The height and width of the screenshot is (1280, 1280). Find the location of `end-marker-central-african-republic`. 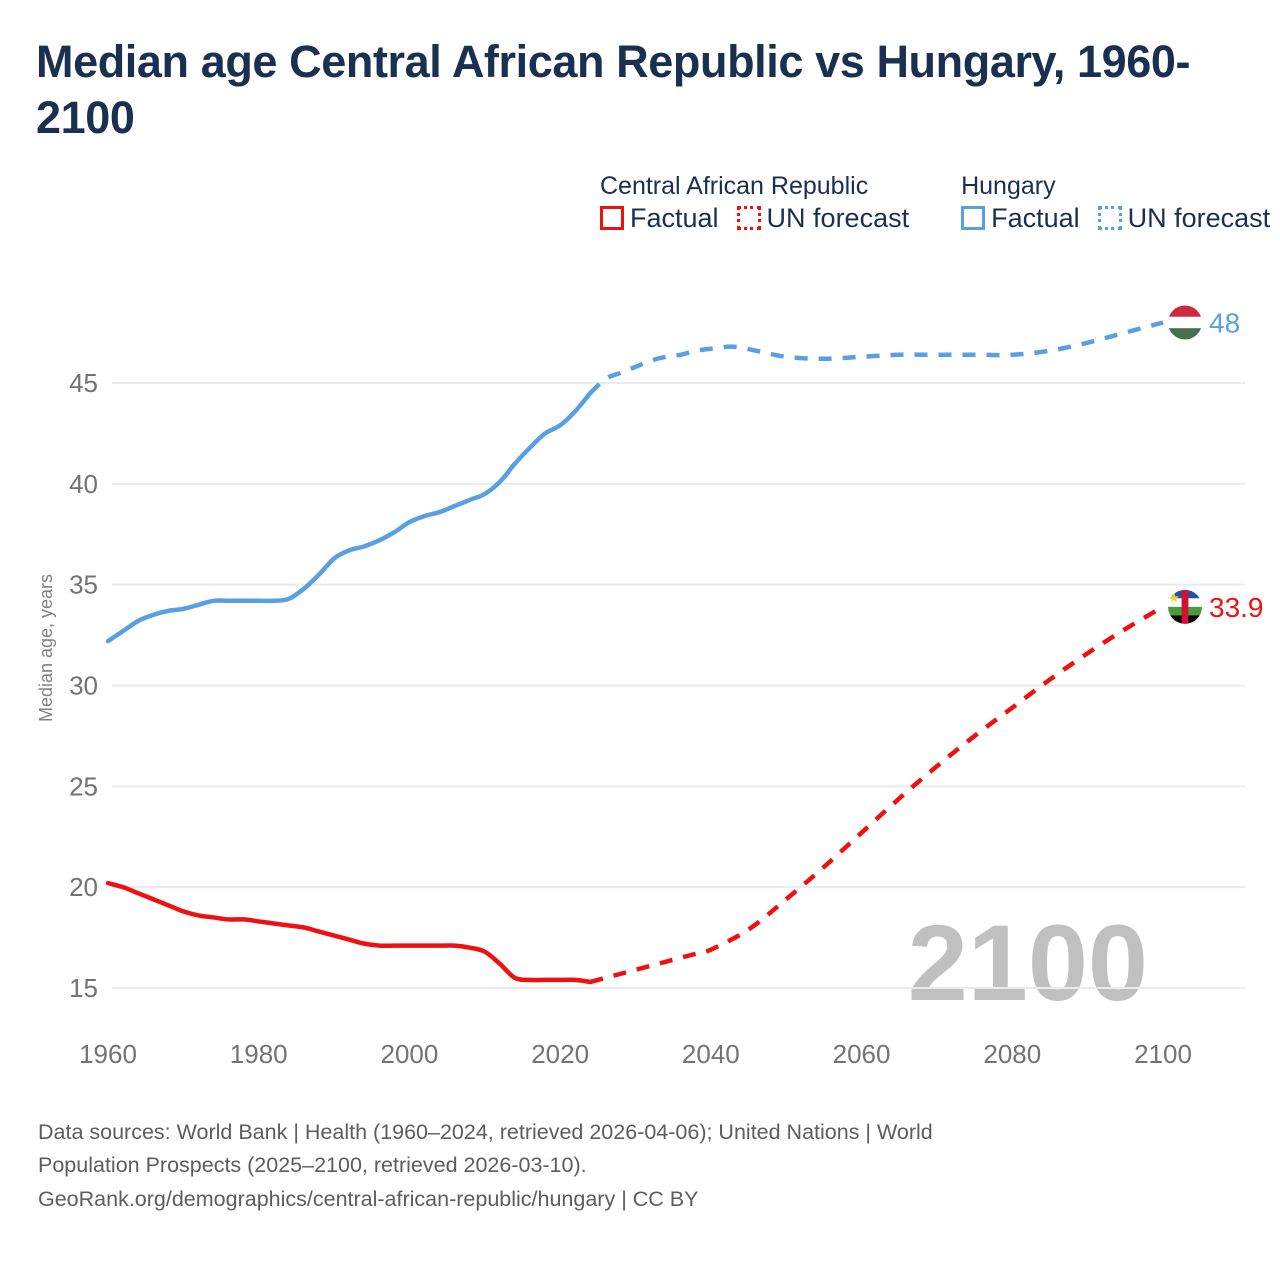

end-marker-central-african-republic is located at coordinates (1185, 606).